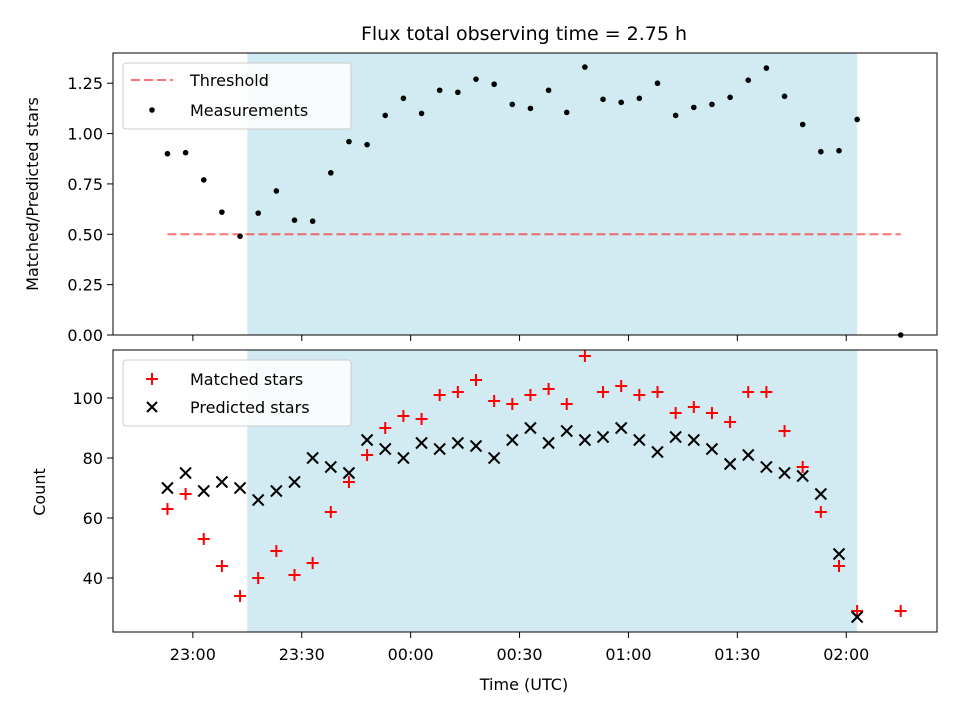 This screenshot has height=720, width=960. I want to click on x-tick-label: 02:00, so click(846, 654).